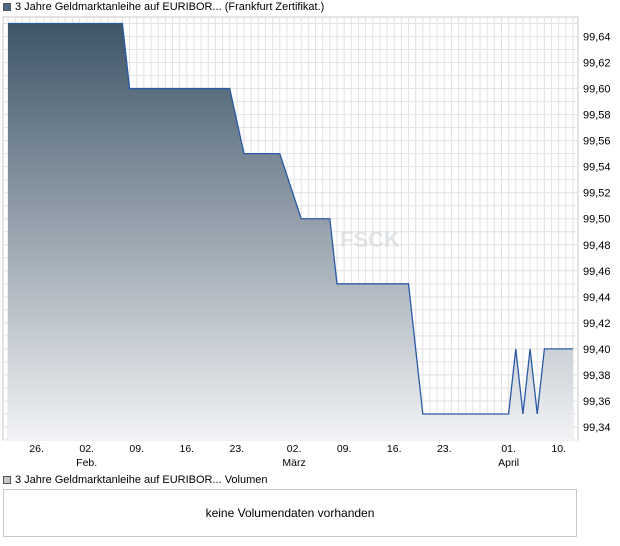  I want to click on y-tick-label: 99,44, so click(597, 298).